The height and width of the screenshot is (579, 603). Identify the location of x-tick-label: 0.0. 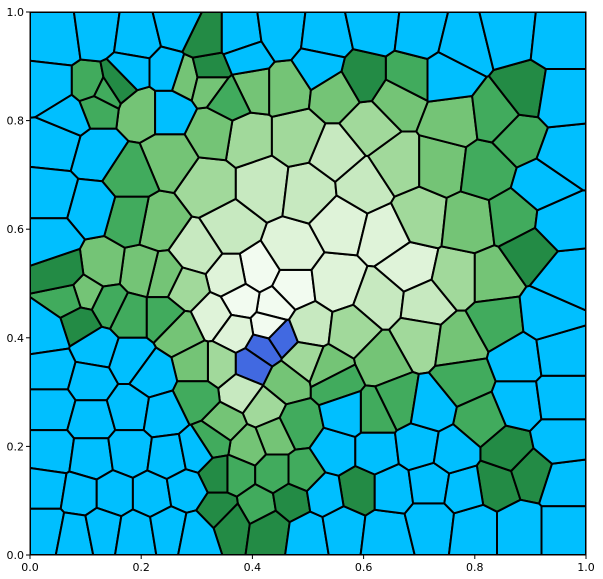
(30, 567).